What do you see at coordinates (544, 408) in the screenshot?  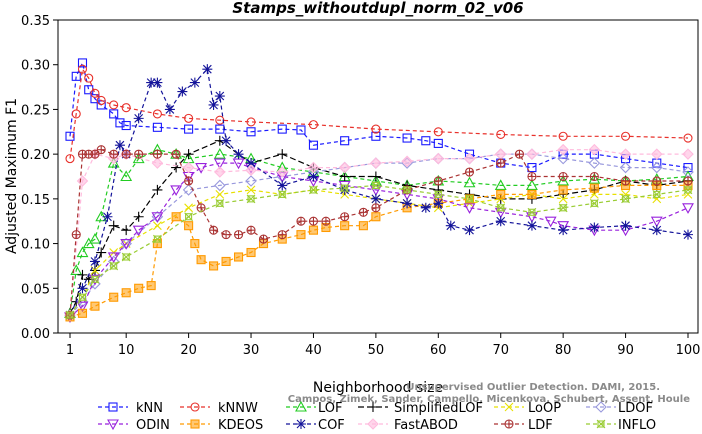 I see `legend-label-loop: LoOP` at bounding box center [544, 408].